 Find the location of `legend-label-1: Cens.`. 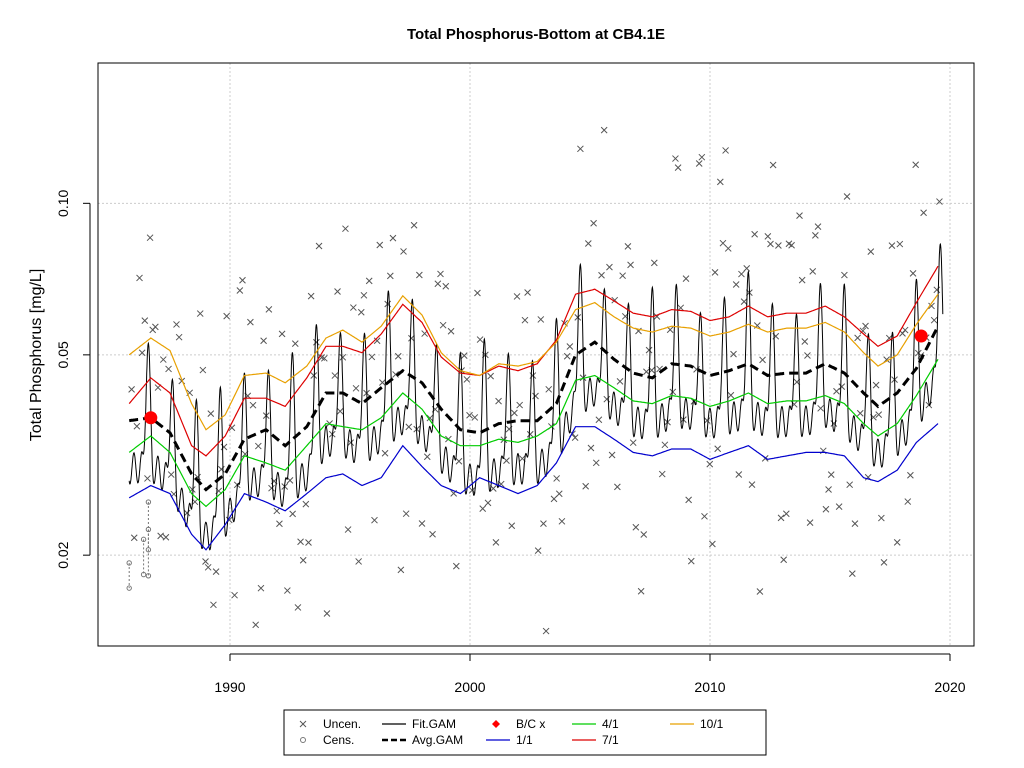

legend-label-1: Cens. is located at coordinates (338, 740).